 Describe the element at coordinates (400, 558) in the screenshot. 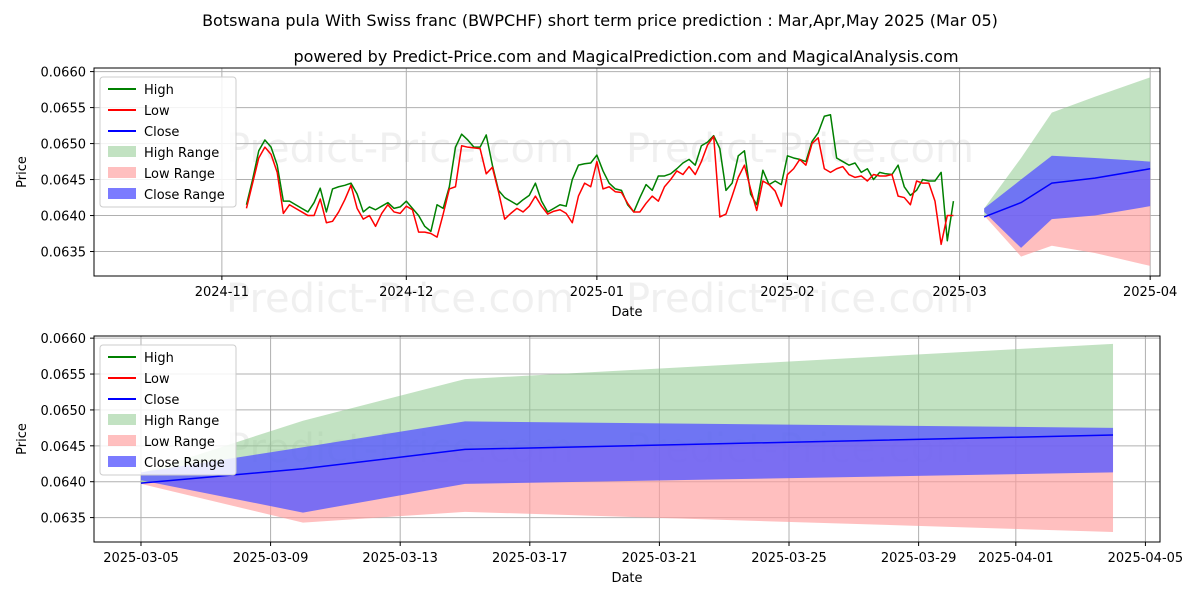

I see `x-tick-label: 2025-03-13` at that location.